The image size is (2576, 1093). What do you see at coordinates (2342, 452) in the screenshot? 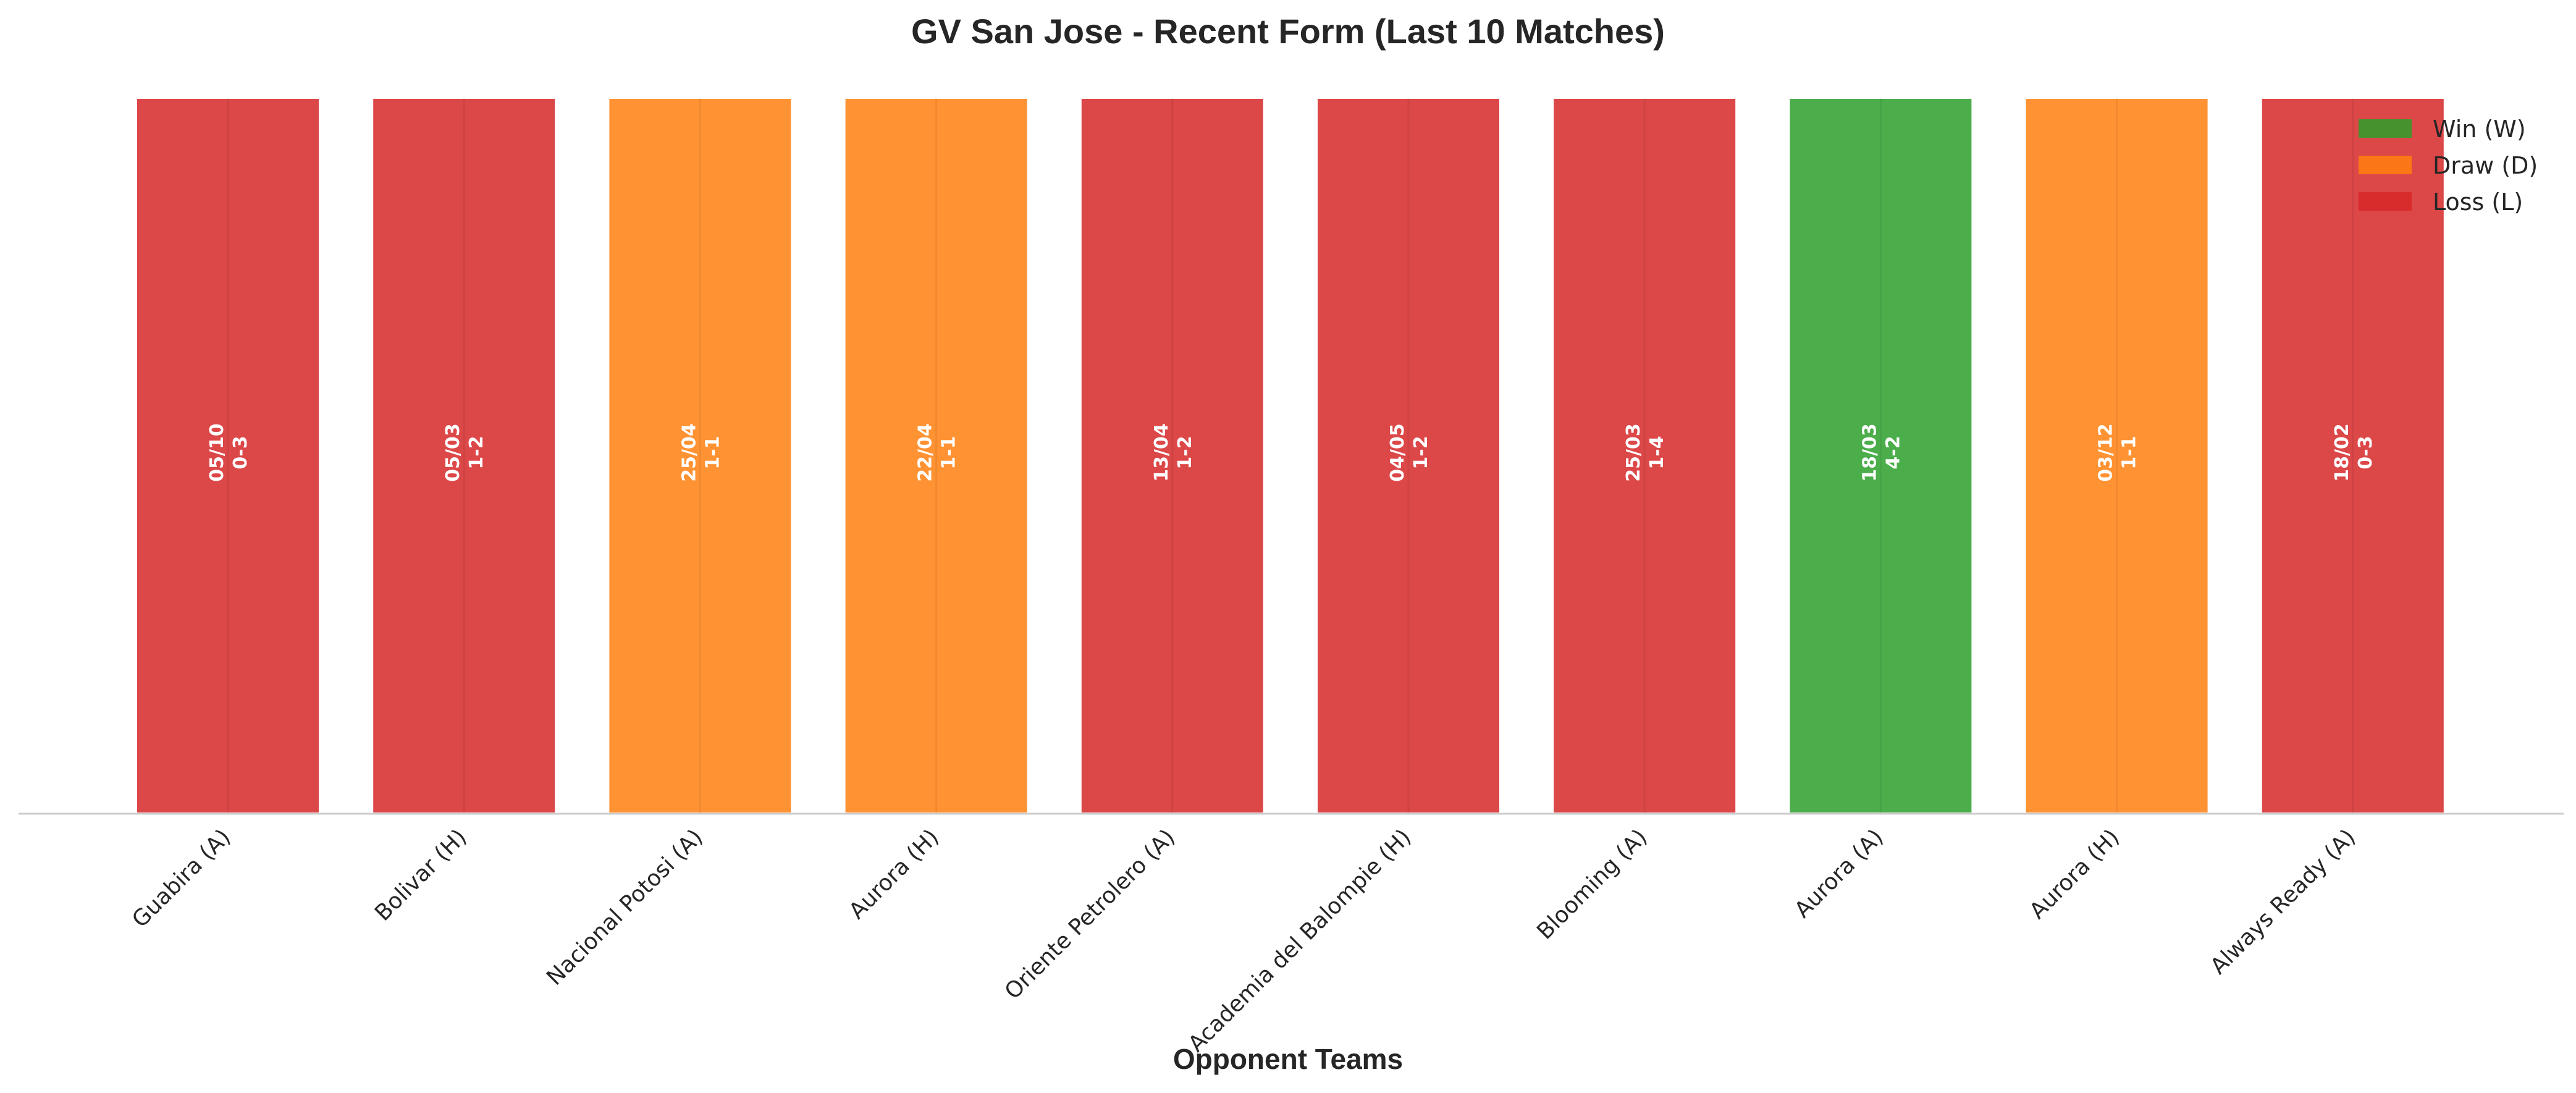
I see `bar-date-label: 18/02` at bounding box center [2342, 452].